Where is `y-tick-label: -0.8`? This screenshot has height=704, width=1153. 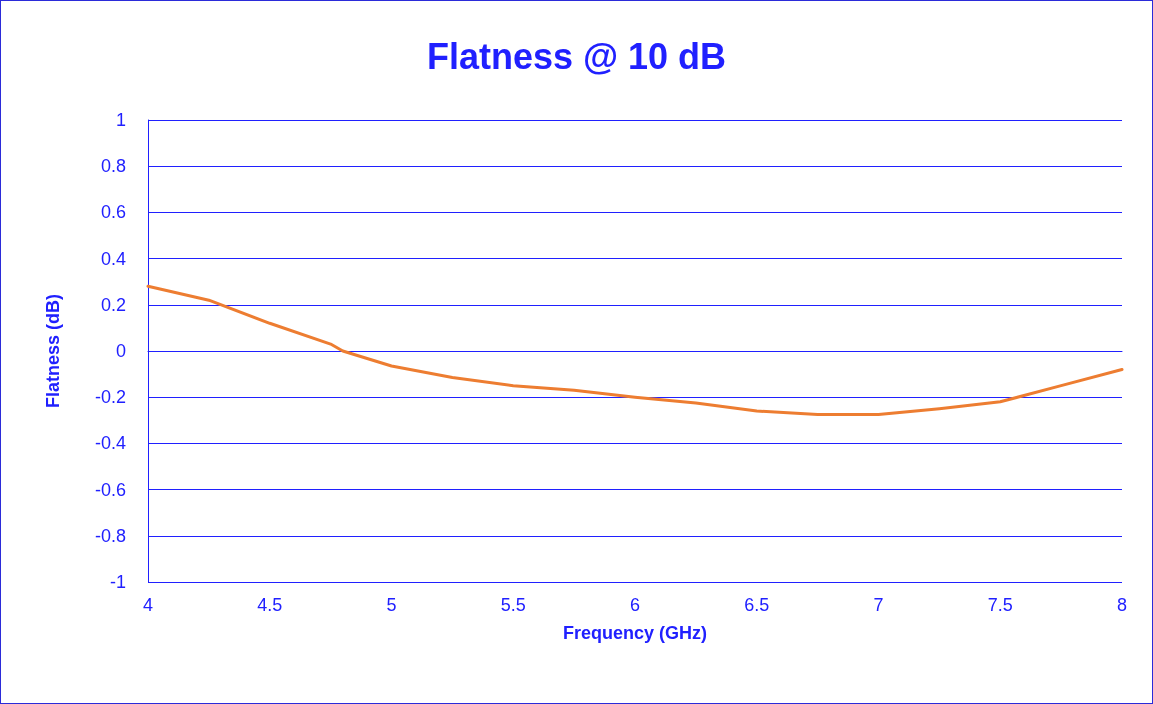
y-tick-label: -0.8 is located at coordinates (110, 535).